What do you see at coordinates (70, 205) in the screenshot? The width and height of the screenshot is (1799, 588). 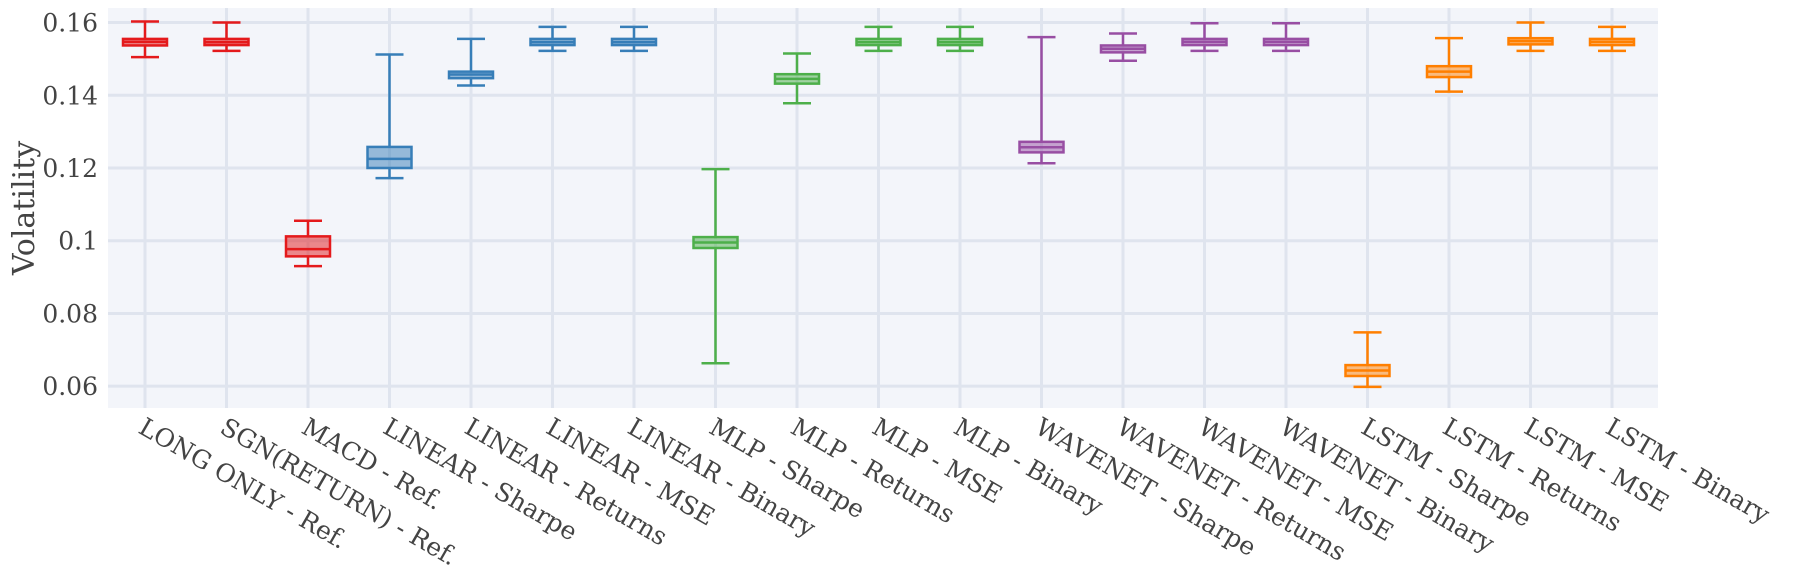 I see `y-axis-ticks: 0.06 0.08 0.1 0.12 0.14 0.16` at bounding box center [70, 205].